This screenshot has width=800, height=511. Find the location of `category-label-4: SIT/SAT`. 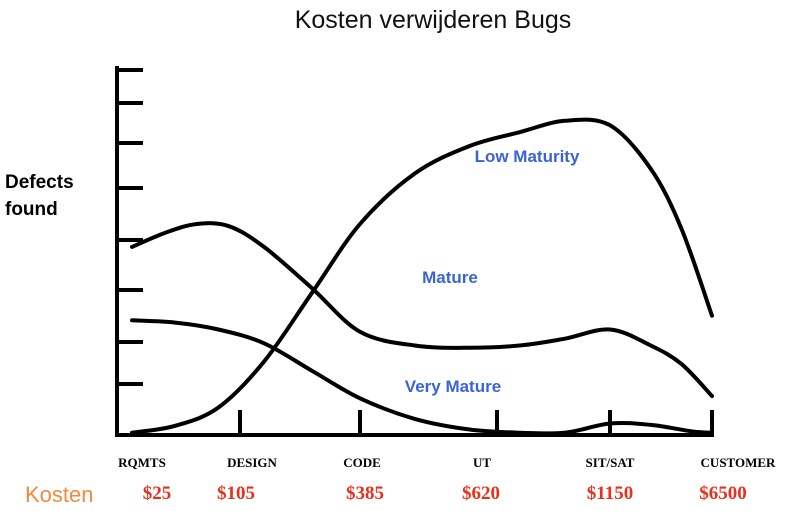

category-label-4: SIT/SAT is located at coordinates (610, 462).